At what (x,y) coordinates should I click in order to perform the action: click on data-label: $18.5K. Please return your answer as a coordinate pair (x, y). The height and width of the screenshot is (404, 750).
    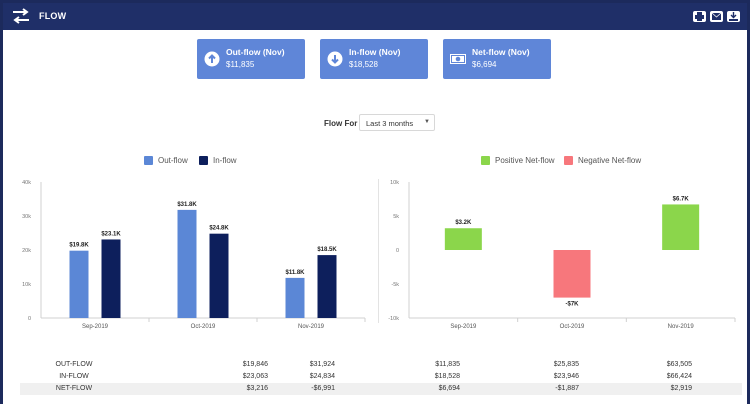
    Looking at the image, I should click on (327, 250).